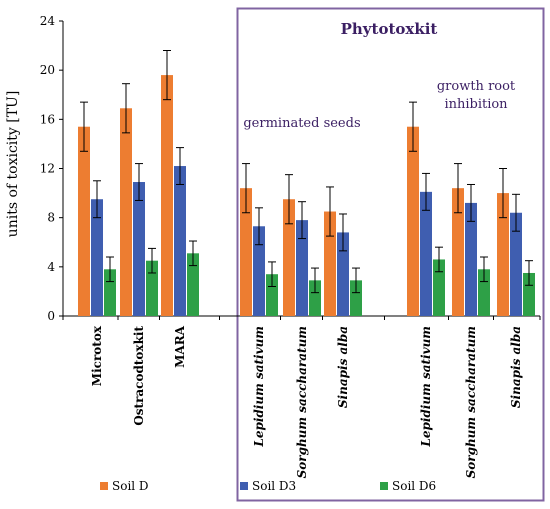 This screenshot has height=509, width=550. Describe the element at coordinates (47, 169) in the screenshot. I see `y-tick-label: 12` at that location.